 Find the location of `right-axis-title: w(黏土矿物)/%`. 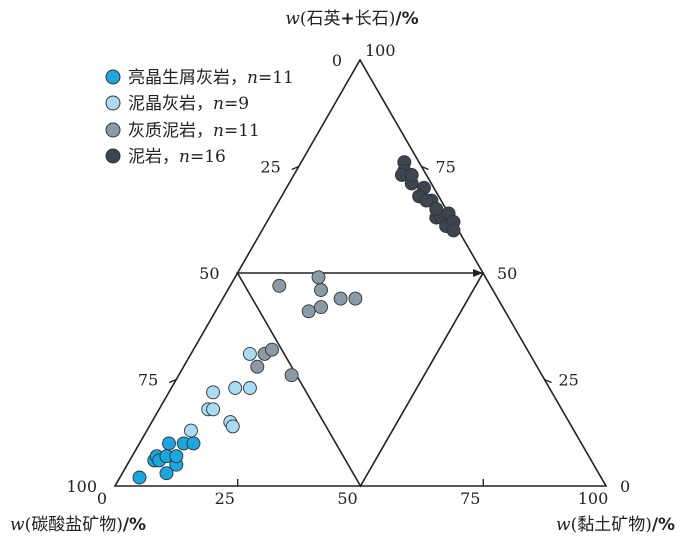

right-axis-title: w(黏土矿物)/% is located at coordinates (615, 525).